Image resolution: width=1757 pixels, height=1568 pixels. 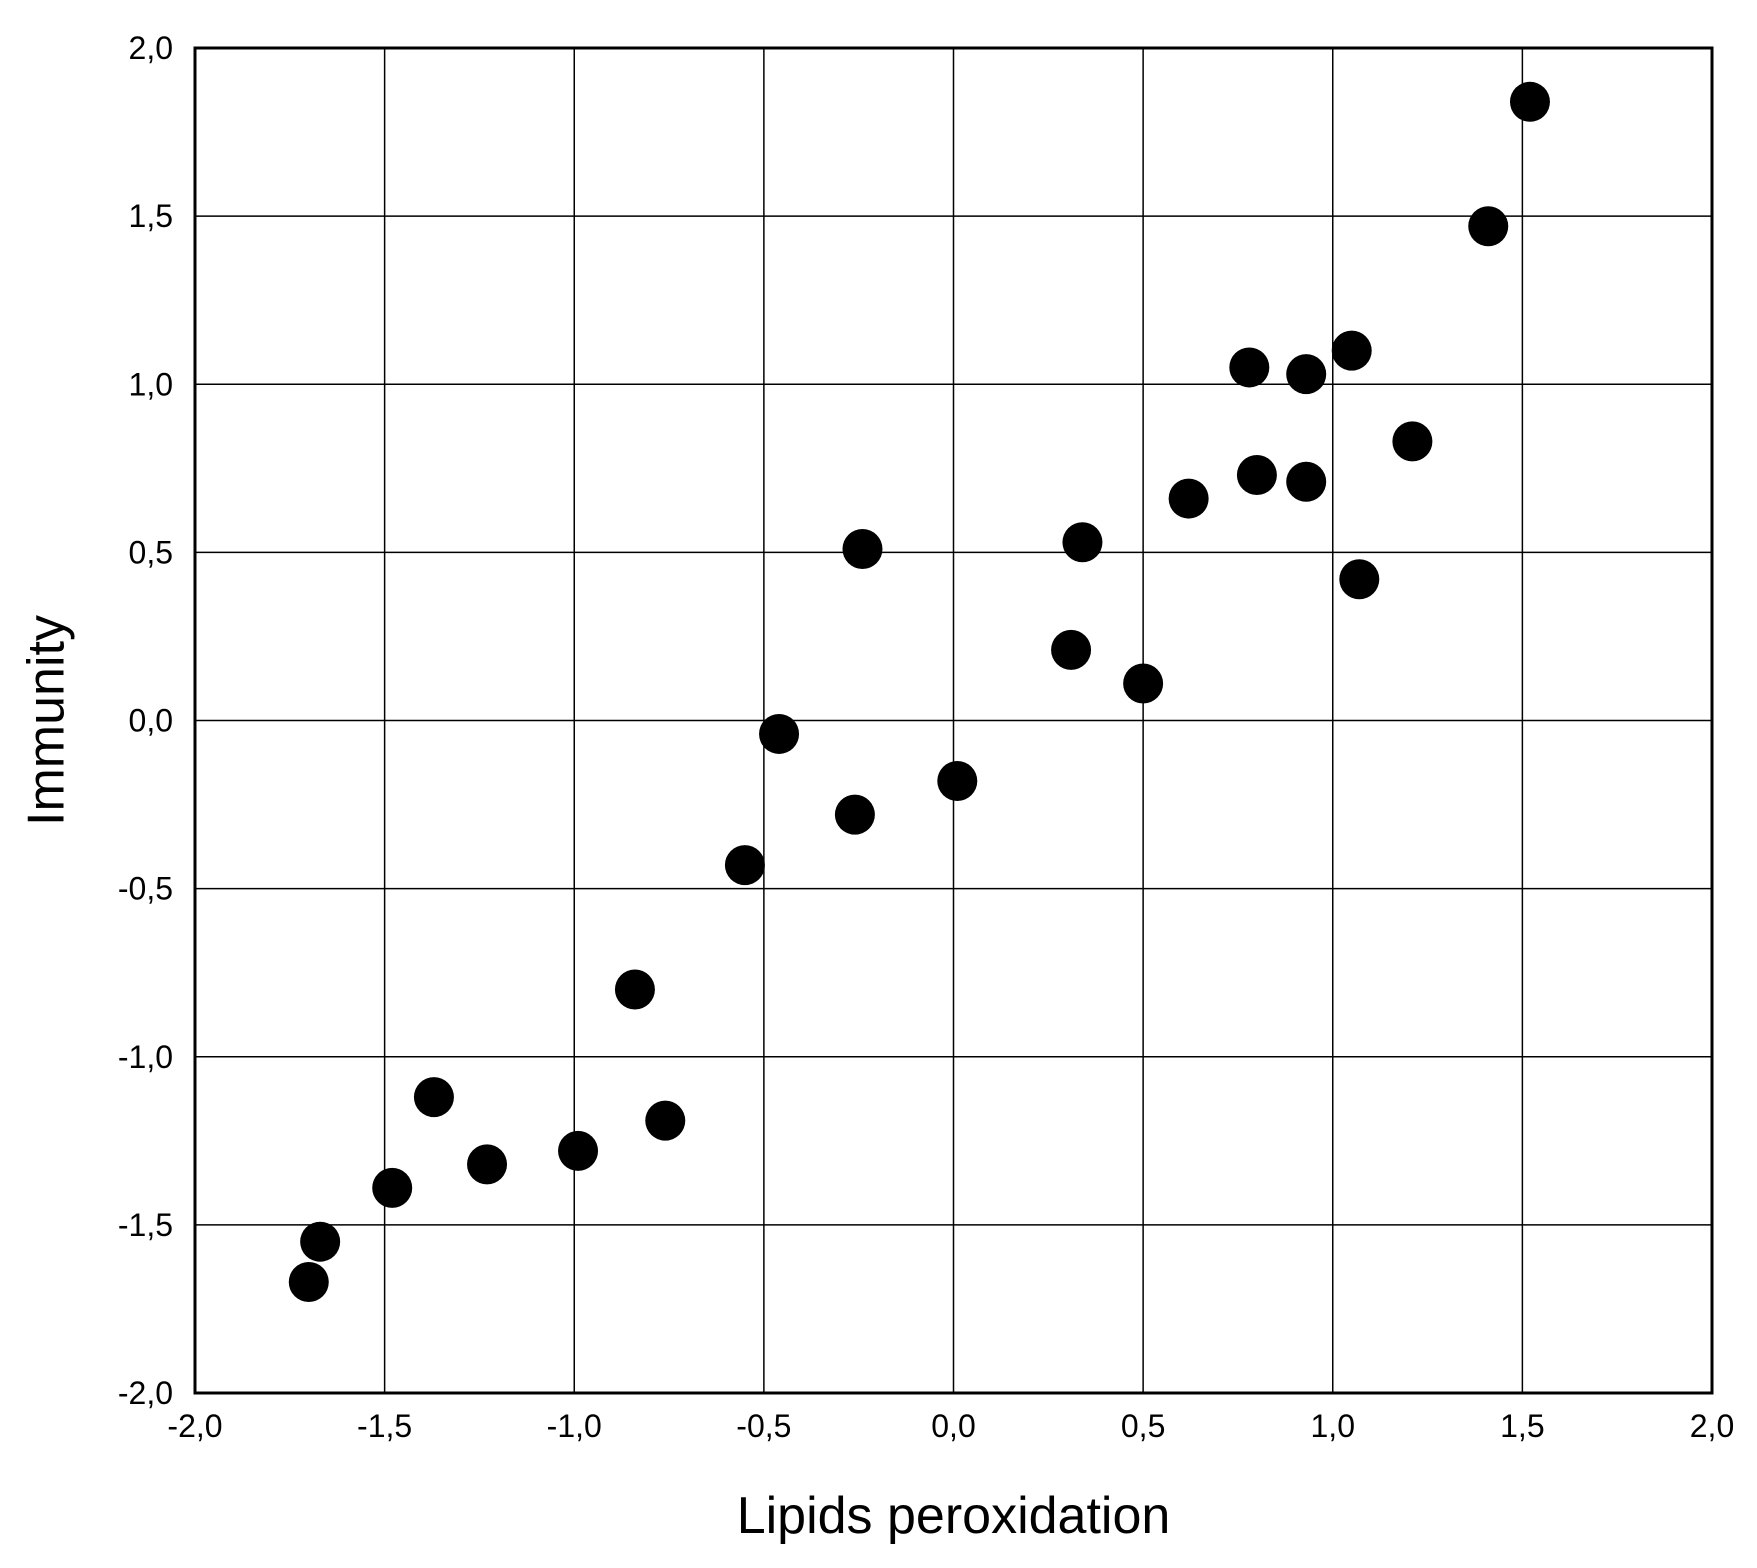 I want to click on y-tick-label: 1,0, so click(x=151, y=384).